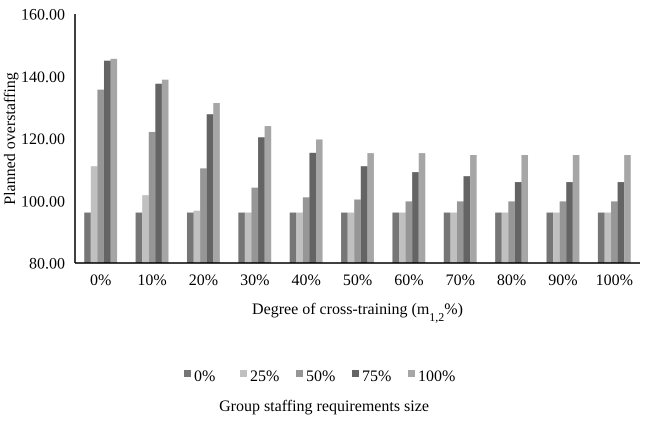 The image size is (648, 421). I want to click on x-tick-label: 40%, so click(306, 280).